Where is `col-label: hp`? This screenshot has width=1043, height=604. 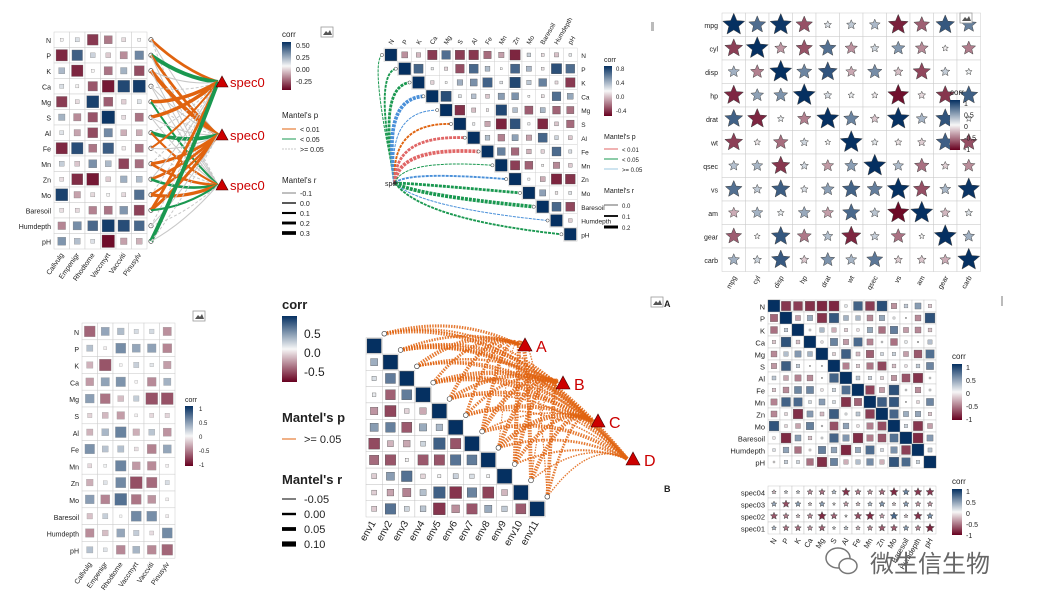
col-label: hp is located at coordinates (804, 280).